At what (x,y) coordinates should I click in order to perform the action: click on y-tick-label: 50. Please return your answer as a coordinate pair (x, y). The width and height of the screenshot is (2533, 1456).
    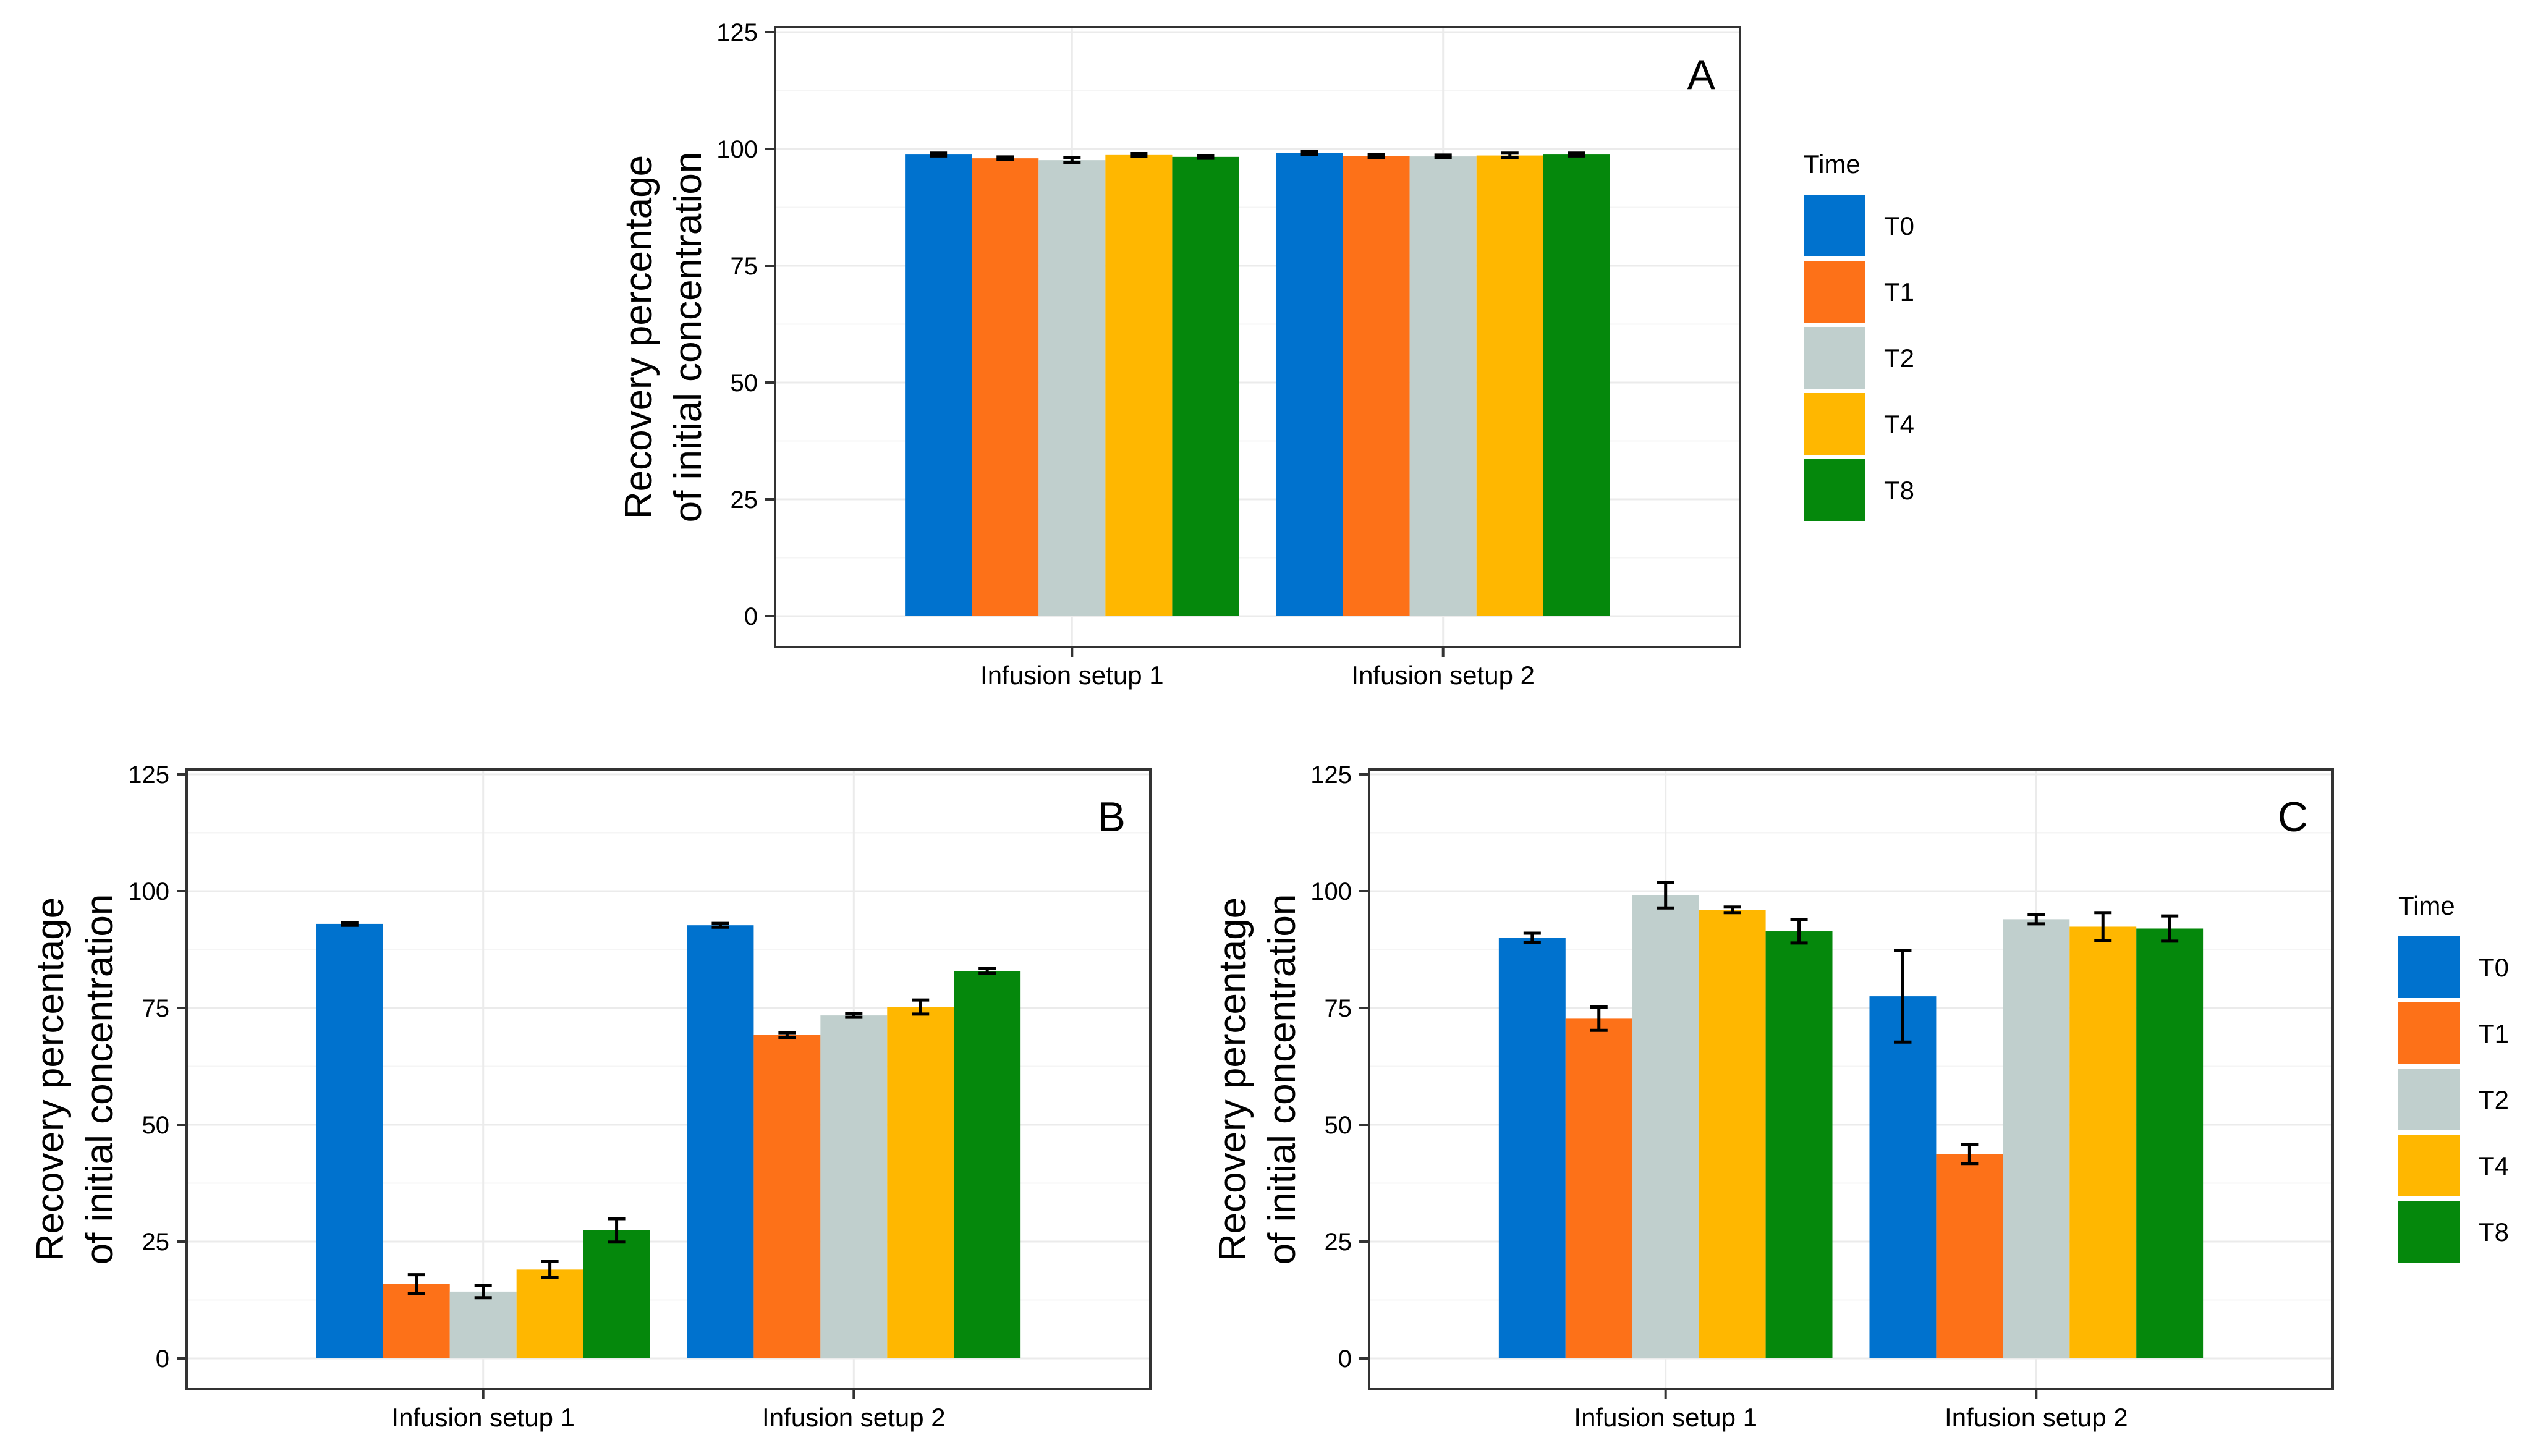
    Looking at the image, I should click on (1338, 1125).